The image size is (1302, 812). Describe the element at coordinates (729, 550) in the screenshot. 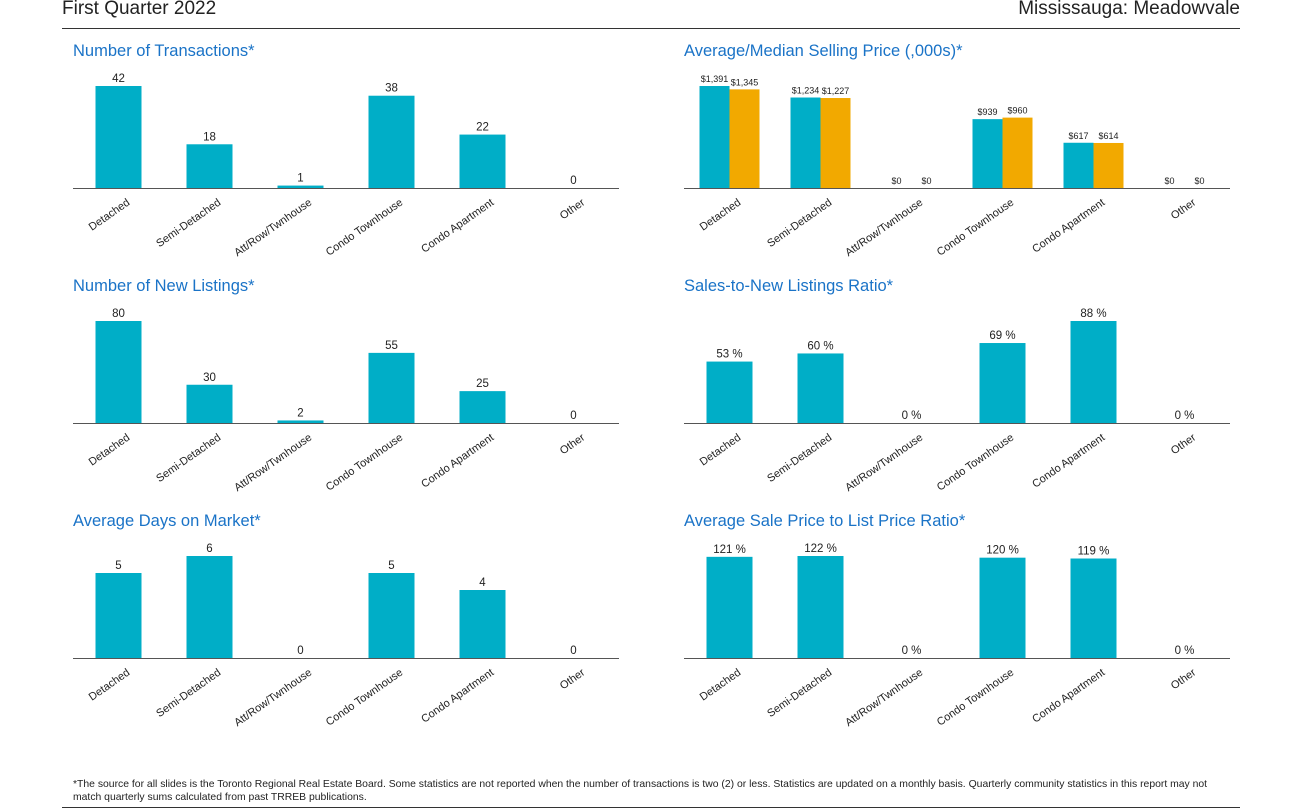

I see `data-label: 121 %` at that location.